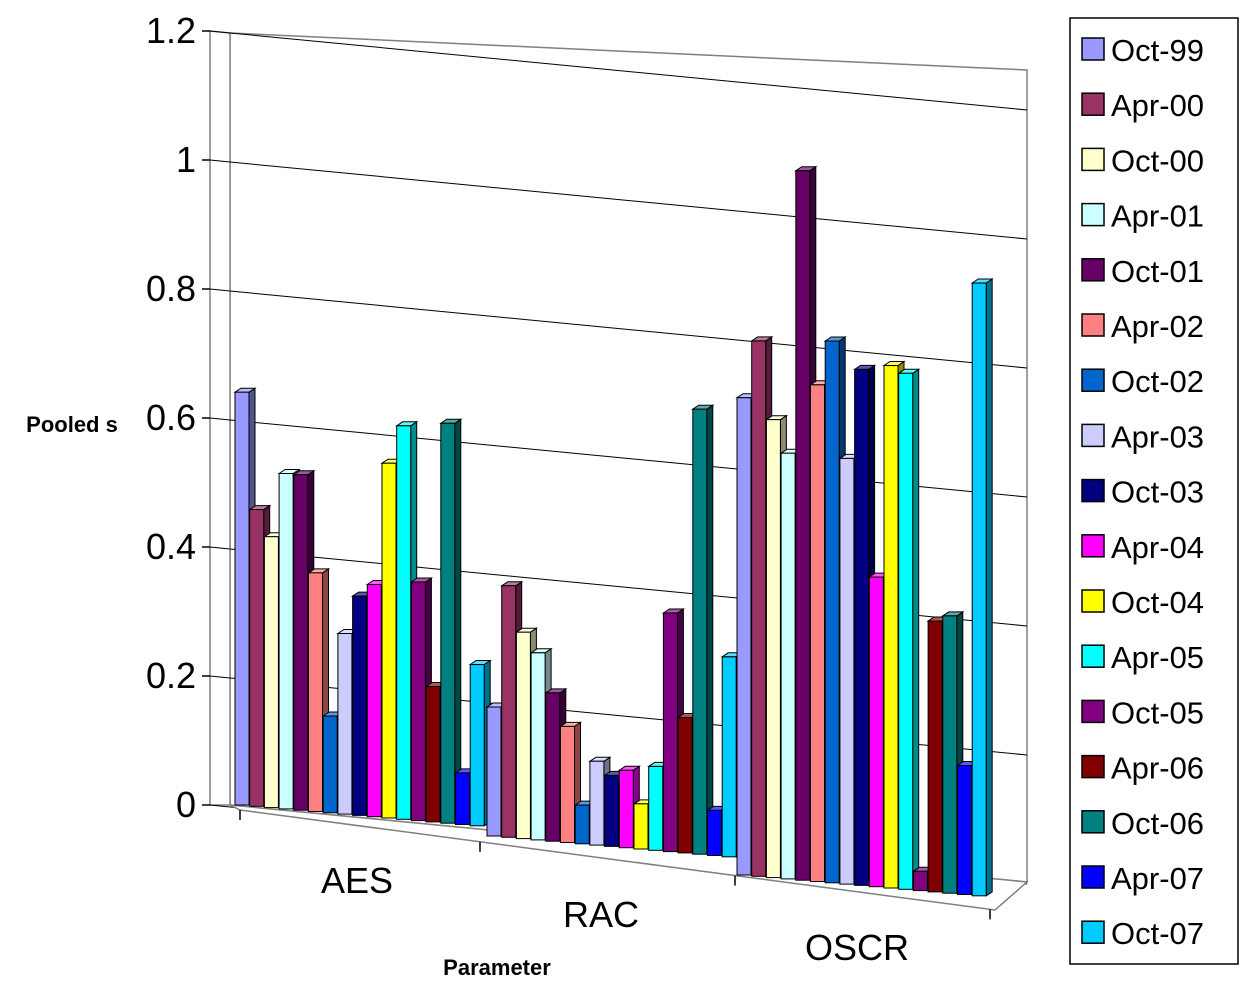 The height and width of the screenshot is (981, 1241). I want to click on legend-item: Apr-05, so click(1142, 657).